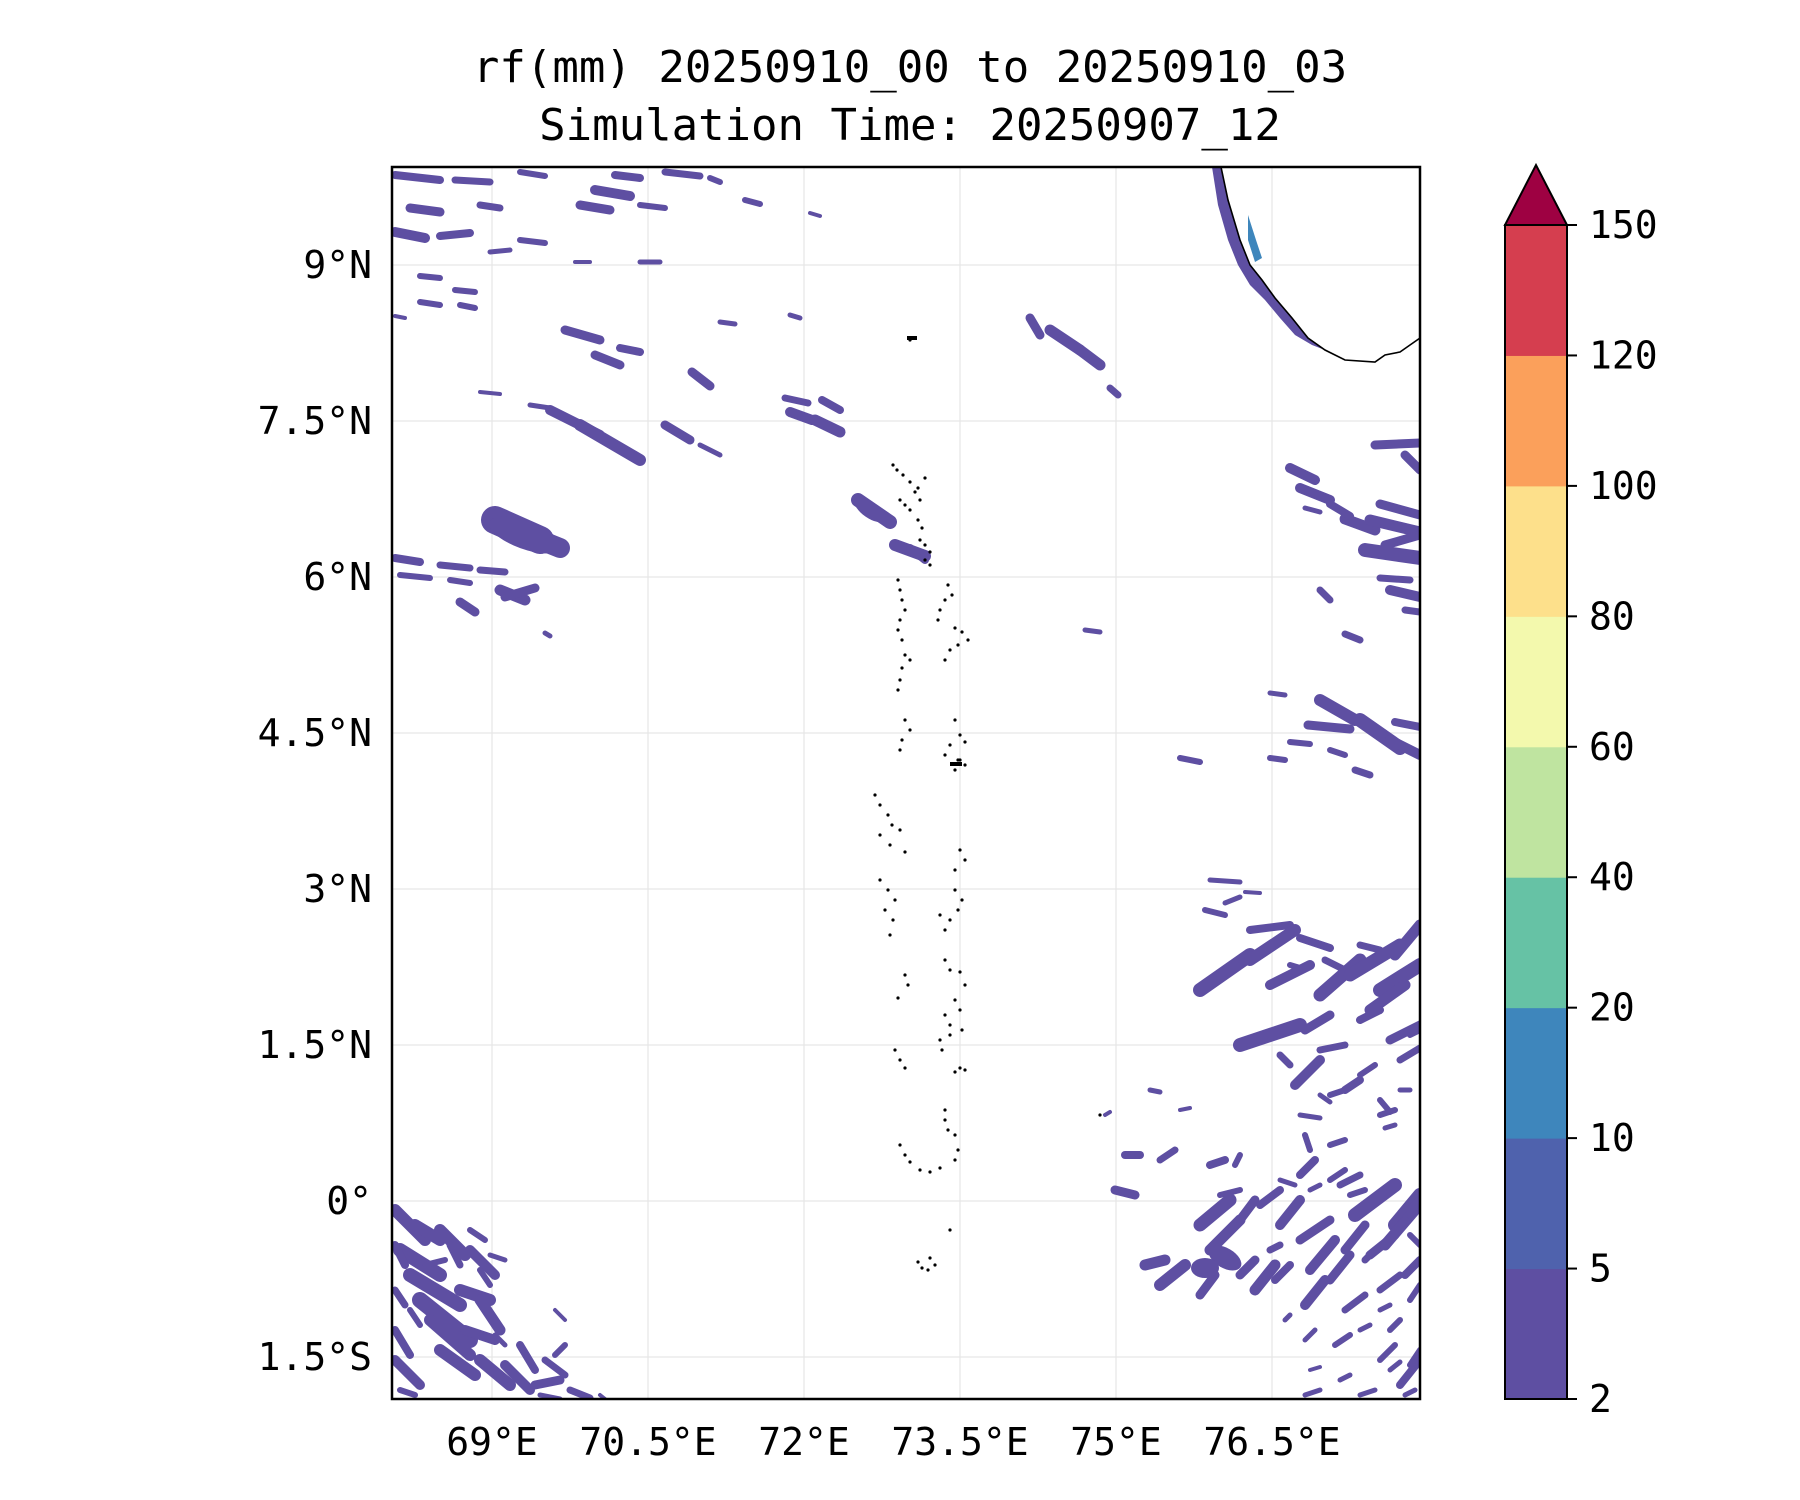 The image size is (1800, 1500). Describe the element at coordinates (1612, 616) in the screenshot. I see `colorbar-tick-label: 80` at that location.